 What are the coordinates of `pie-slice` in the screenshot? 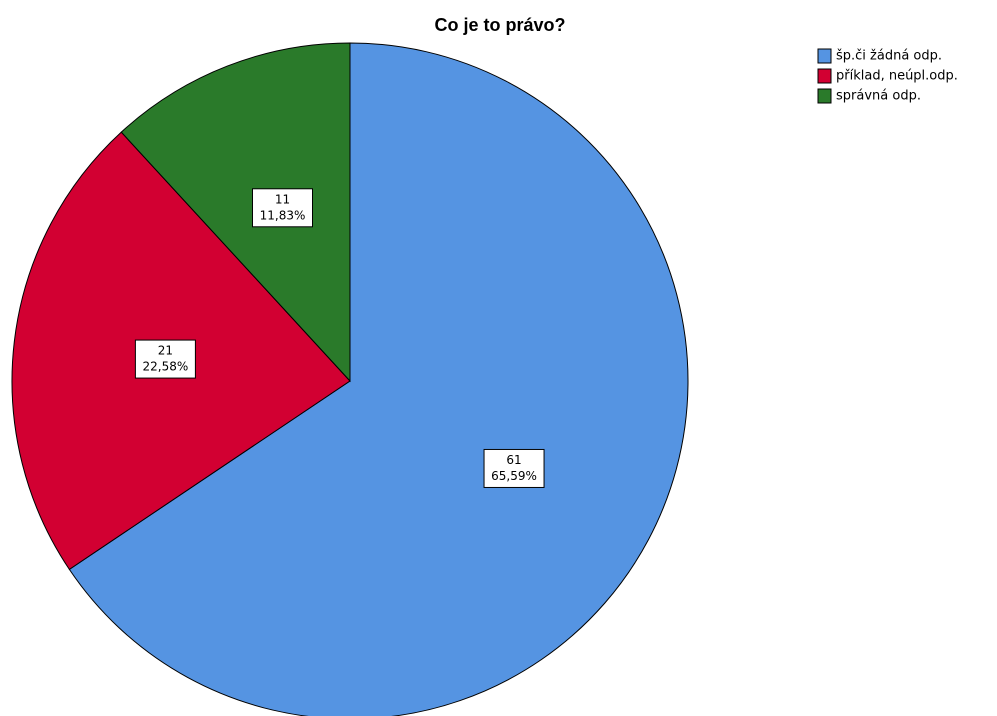 It's located at (235, 212).